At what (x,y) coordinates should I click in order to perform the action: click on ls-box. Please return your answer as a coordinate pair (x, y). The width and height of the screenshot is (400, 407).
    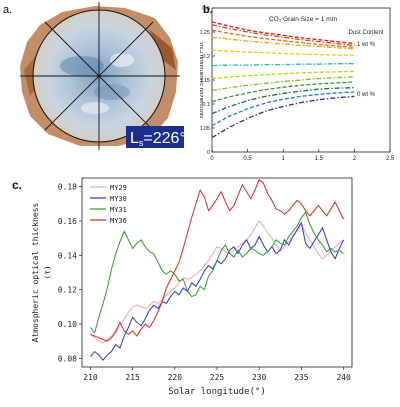
    Looking at the image, I should click on (155, 137).